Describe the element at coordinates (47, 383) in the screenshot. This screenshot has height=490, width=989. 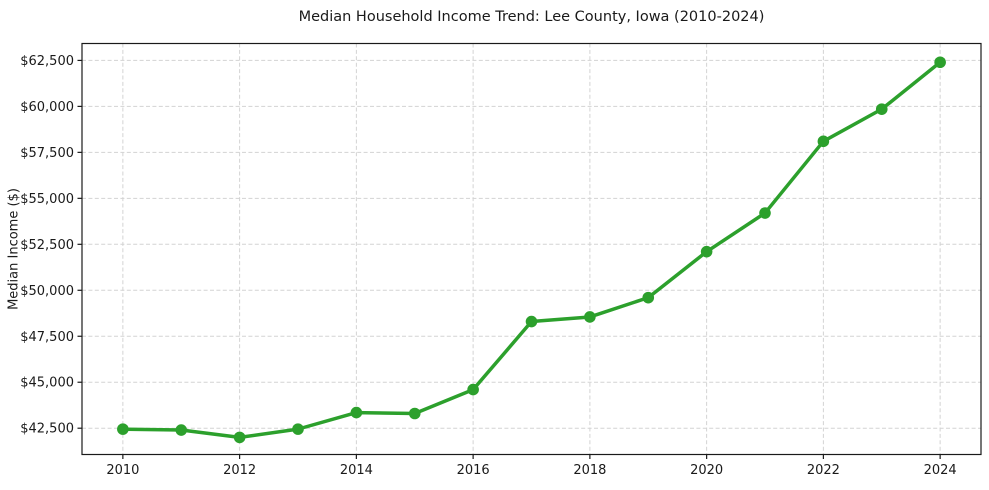
I see `y-tick-label: $45,000` at that location.